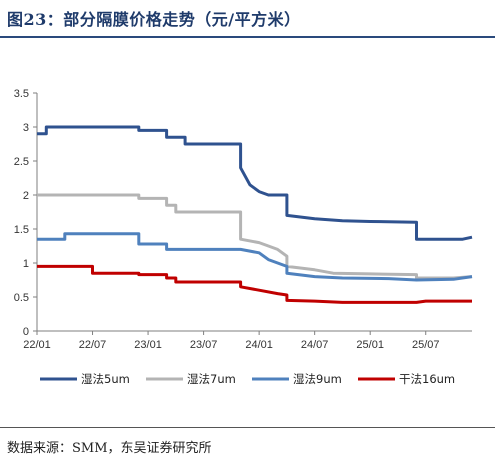 Image resolution: width=495 pixels, height=467 pixels. I want to click on x-tick-label: 24/01, so click(259, 345).